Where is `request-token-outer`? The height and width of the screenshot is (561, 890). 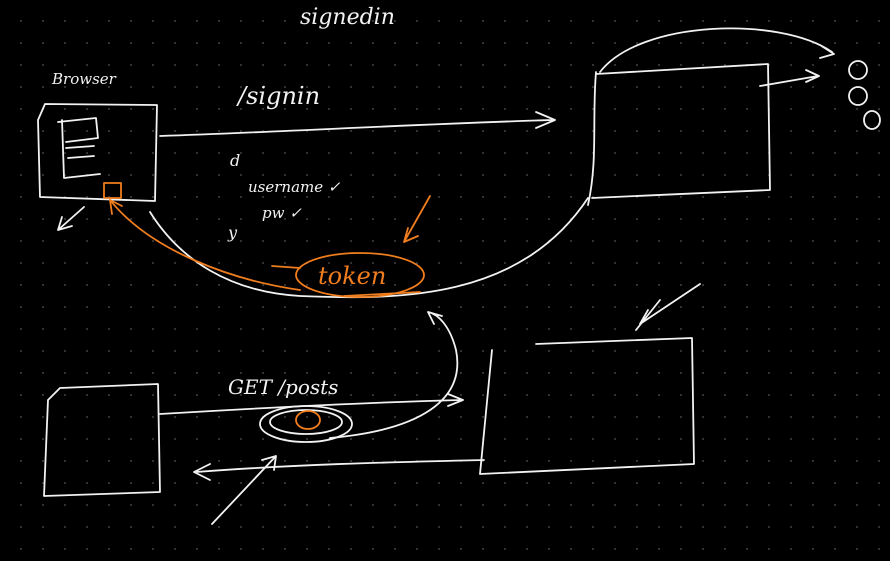
request-token-outer is located at coordinates (306, 424).